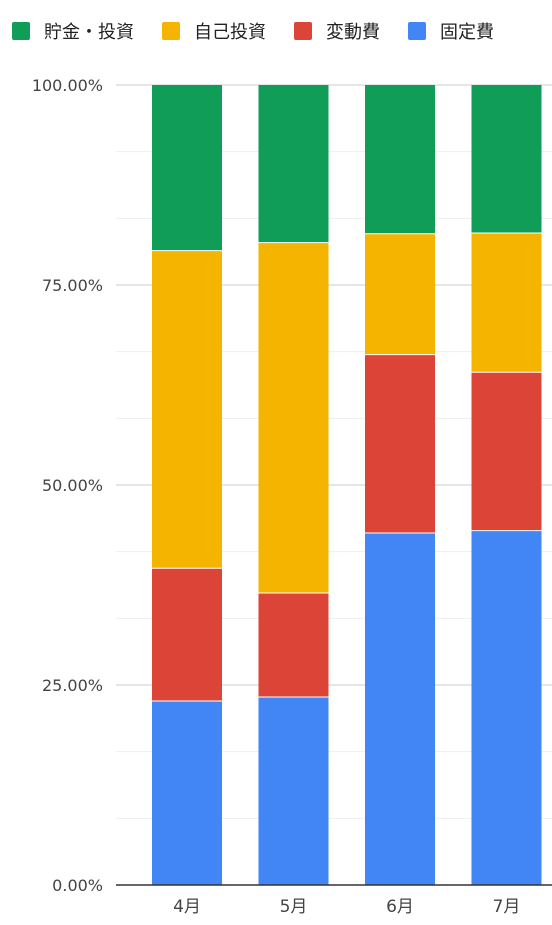  I want to click on x-tick-label: 4月, so click(187, 907).